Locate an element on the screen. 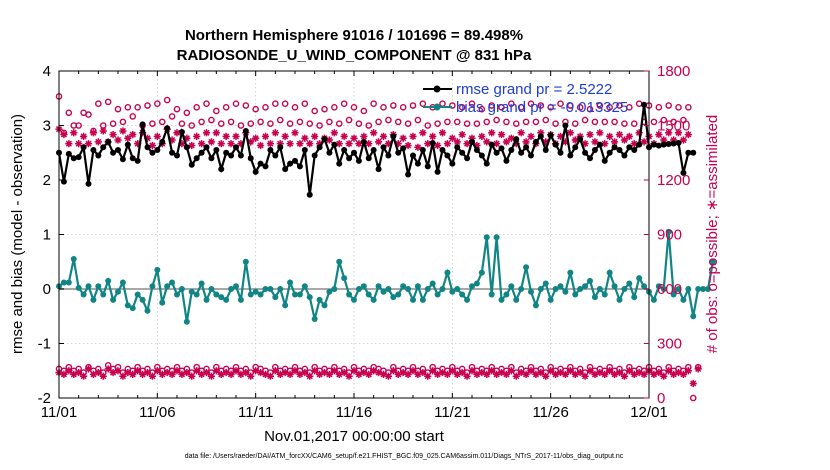  x-tick-label: 11/06 is located at coordinates (157, 412).